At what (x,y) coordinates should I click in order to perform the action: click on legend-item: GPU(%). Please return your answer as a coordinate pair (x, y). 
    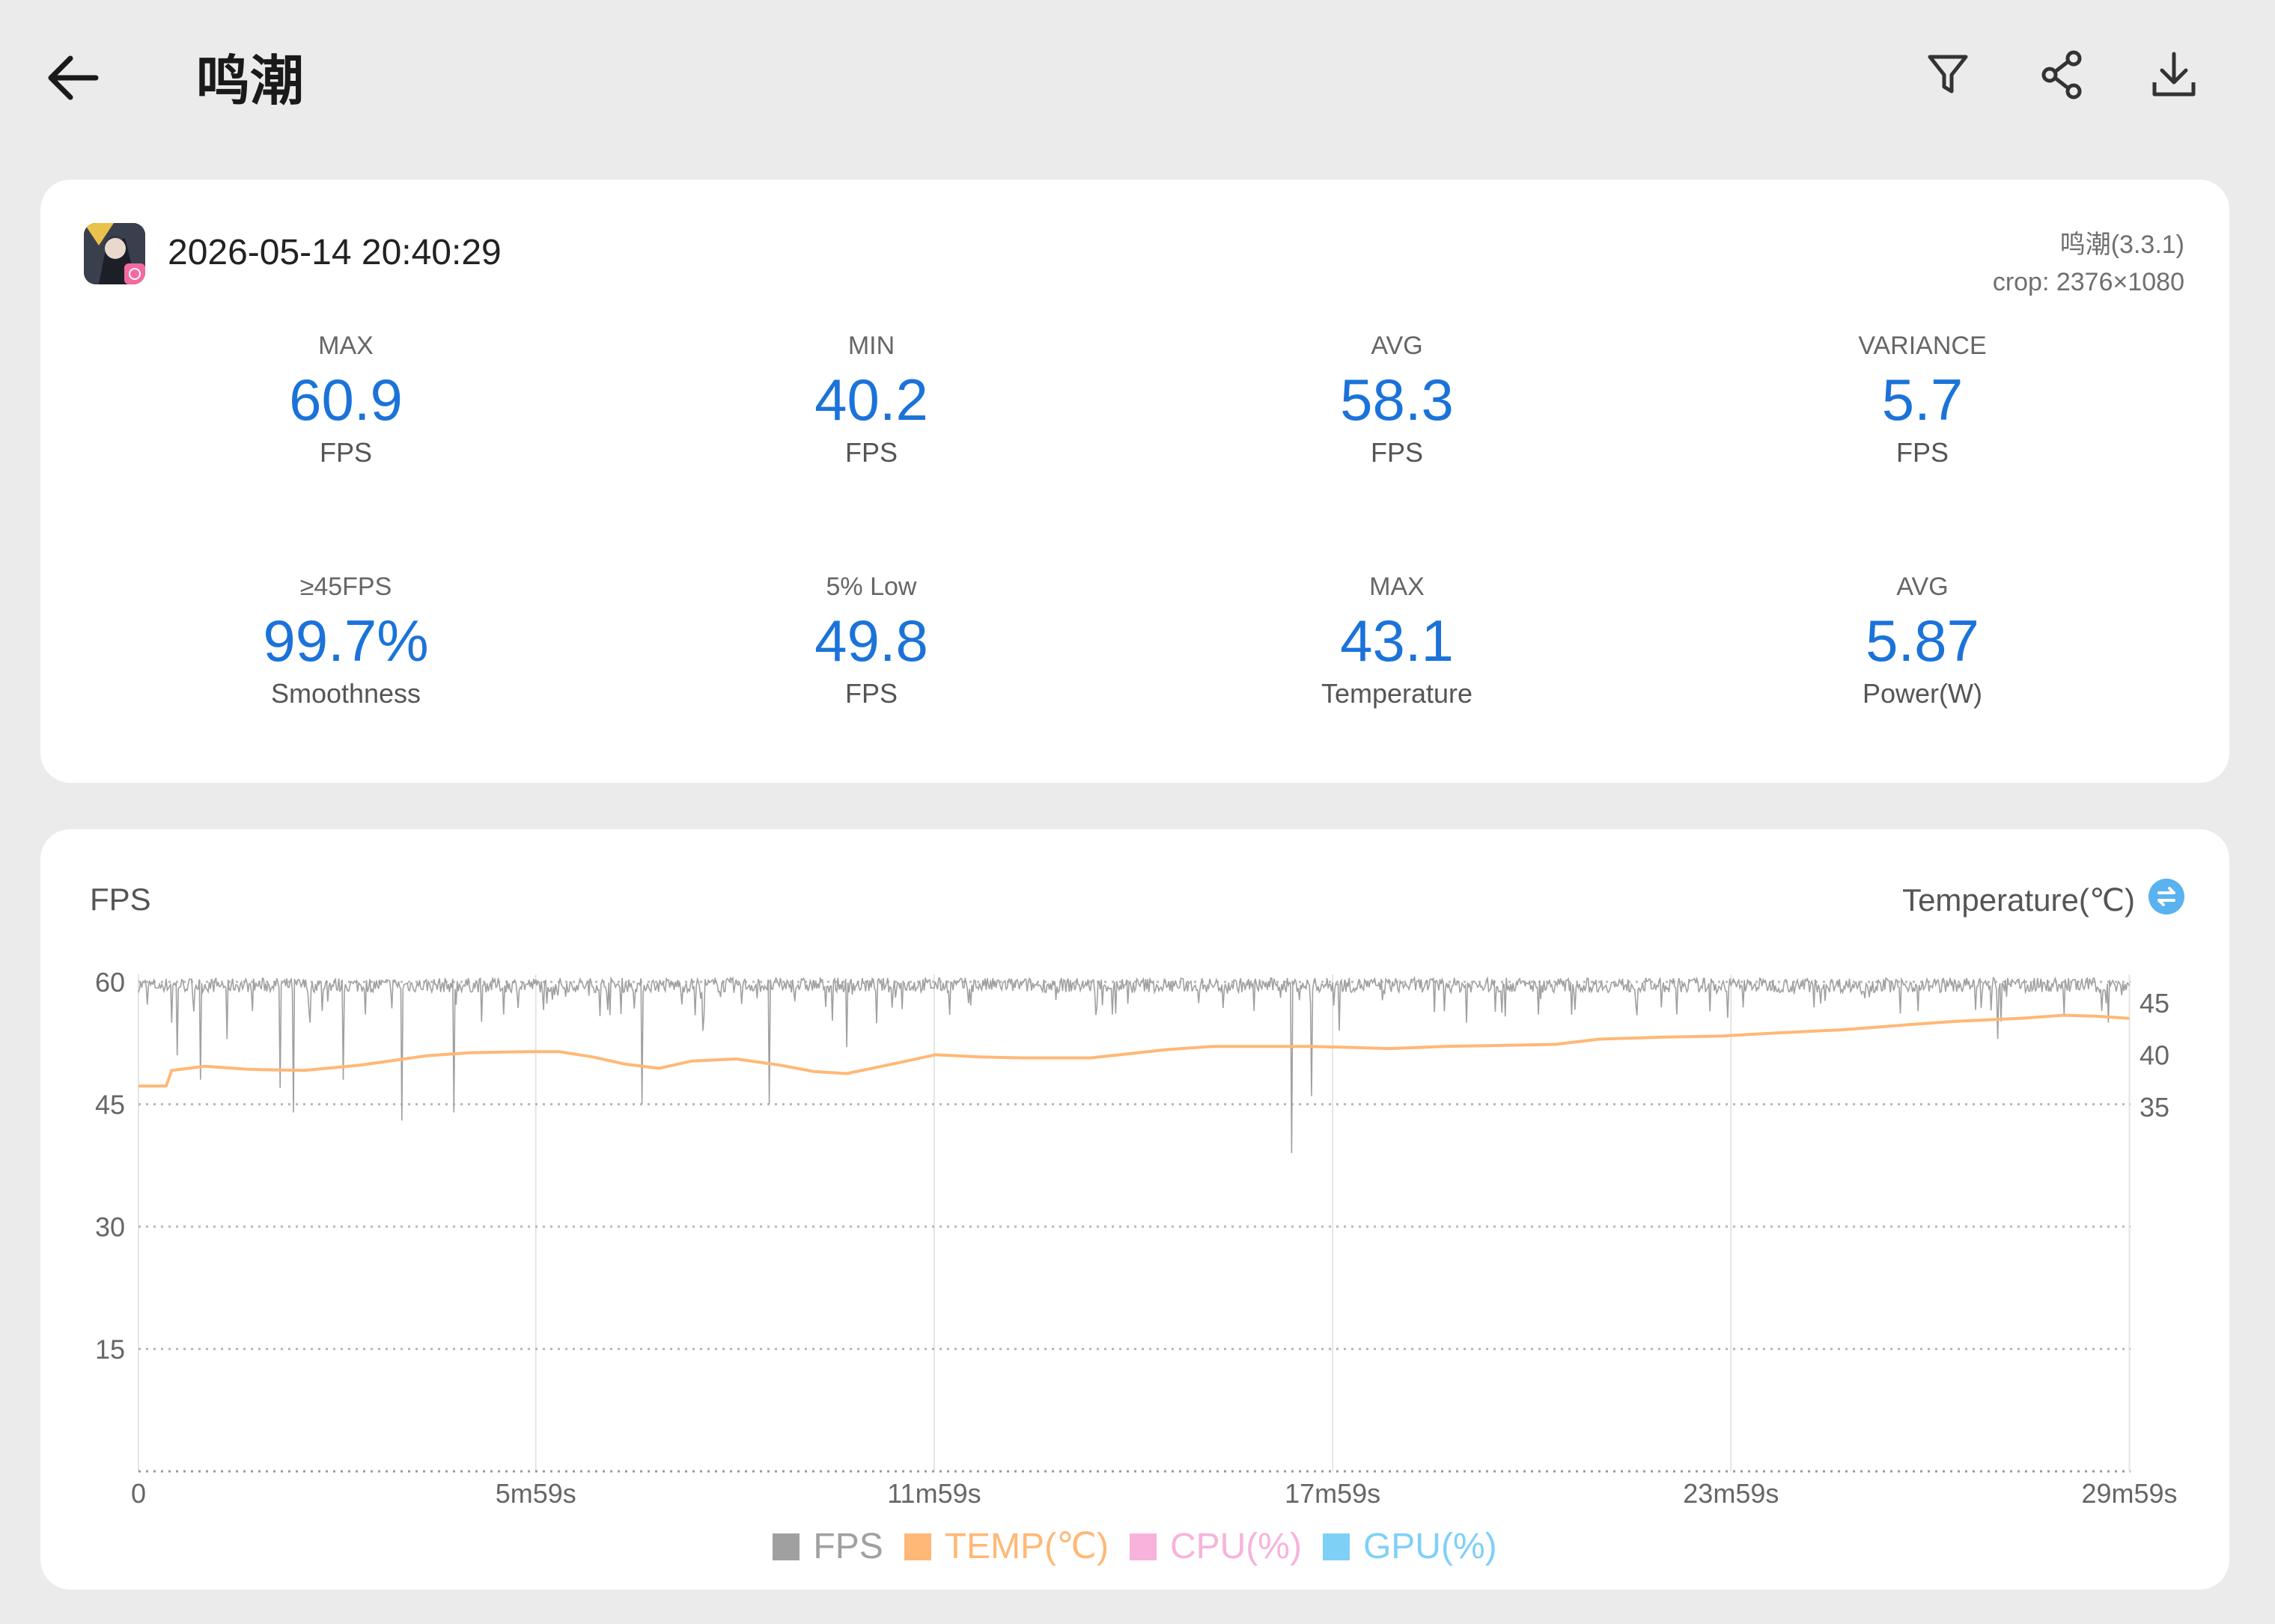
    Looking at the image, I should click on (1409, 1546).